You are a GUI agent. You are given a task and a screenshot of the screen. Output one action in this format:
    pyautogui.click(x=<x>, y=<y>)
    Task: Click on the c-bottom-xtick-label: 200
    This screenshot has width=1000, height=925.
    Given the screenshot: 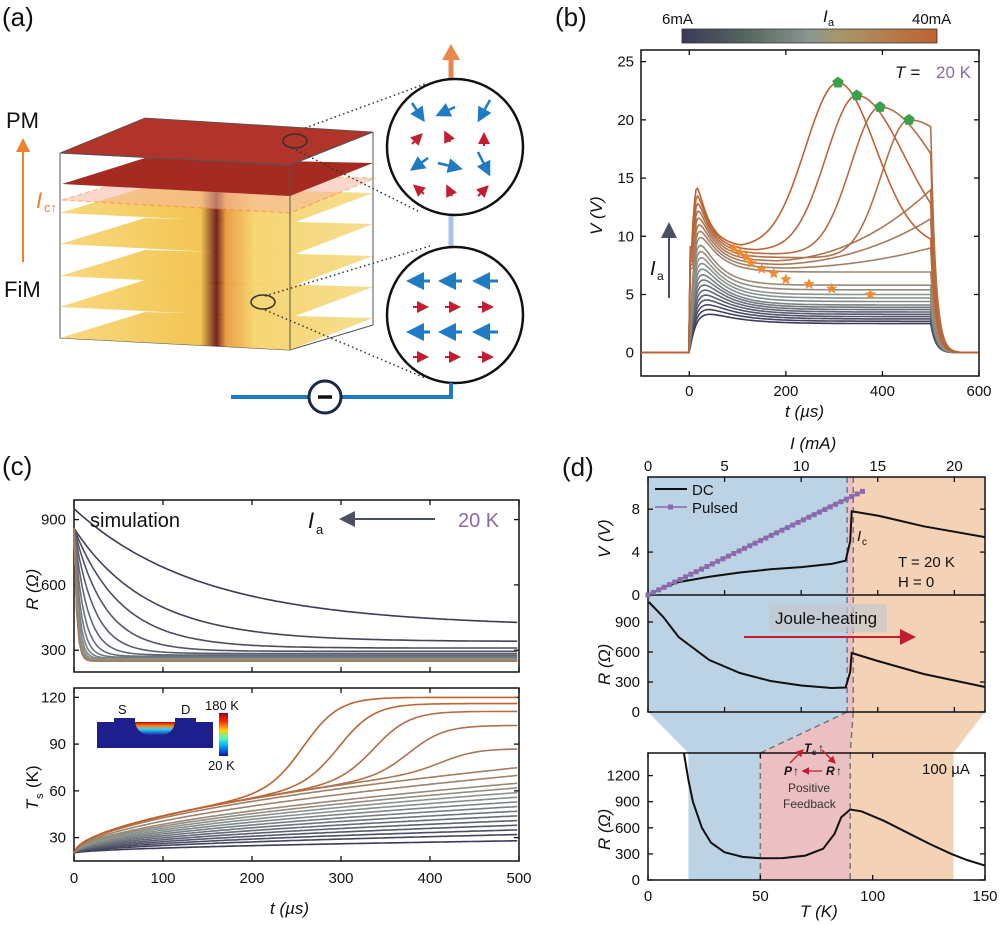 What is the action you would take?
    pyautogui.click(x=251, y=878)
    